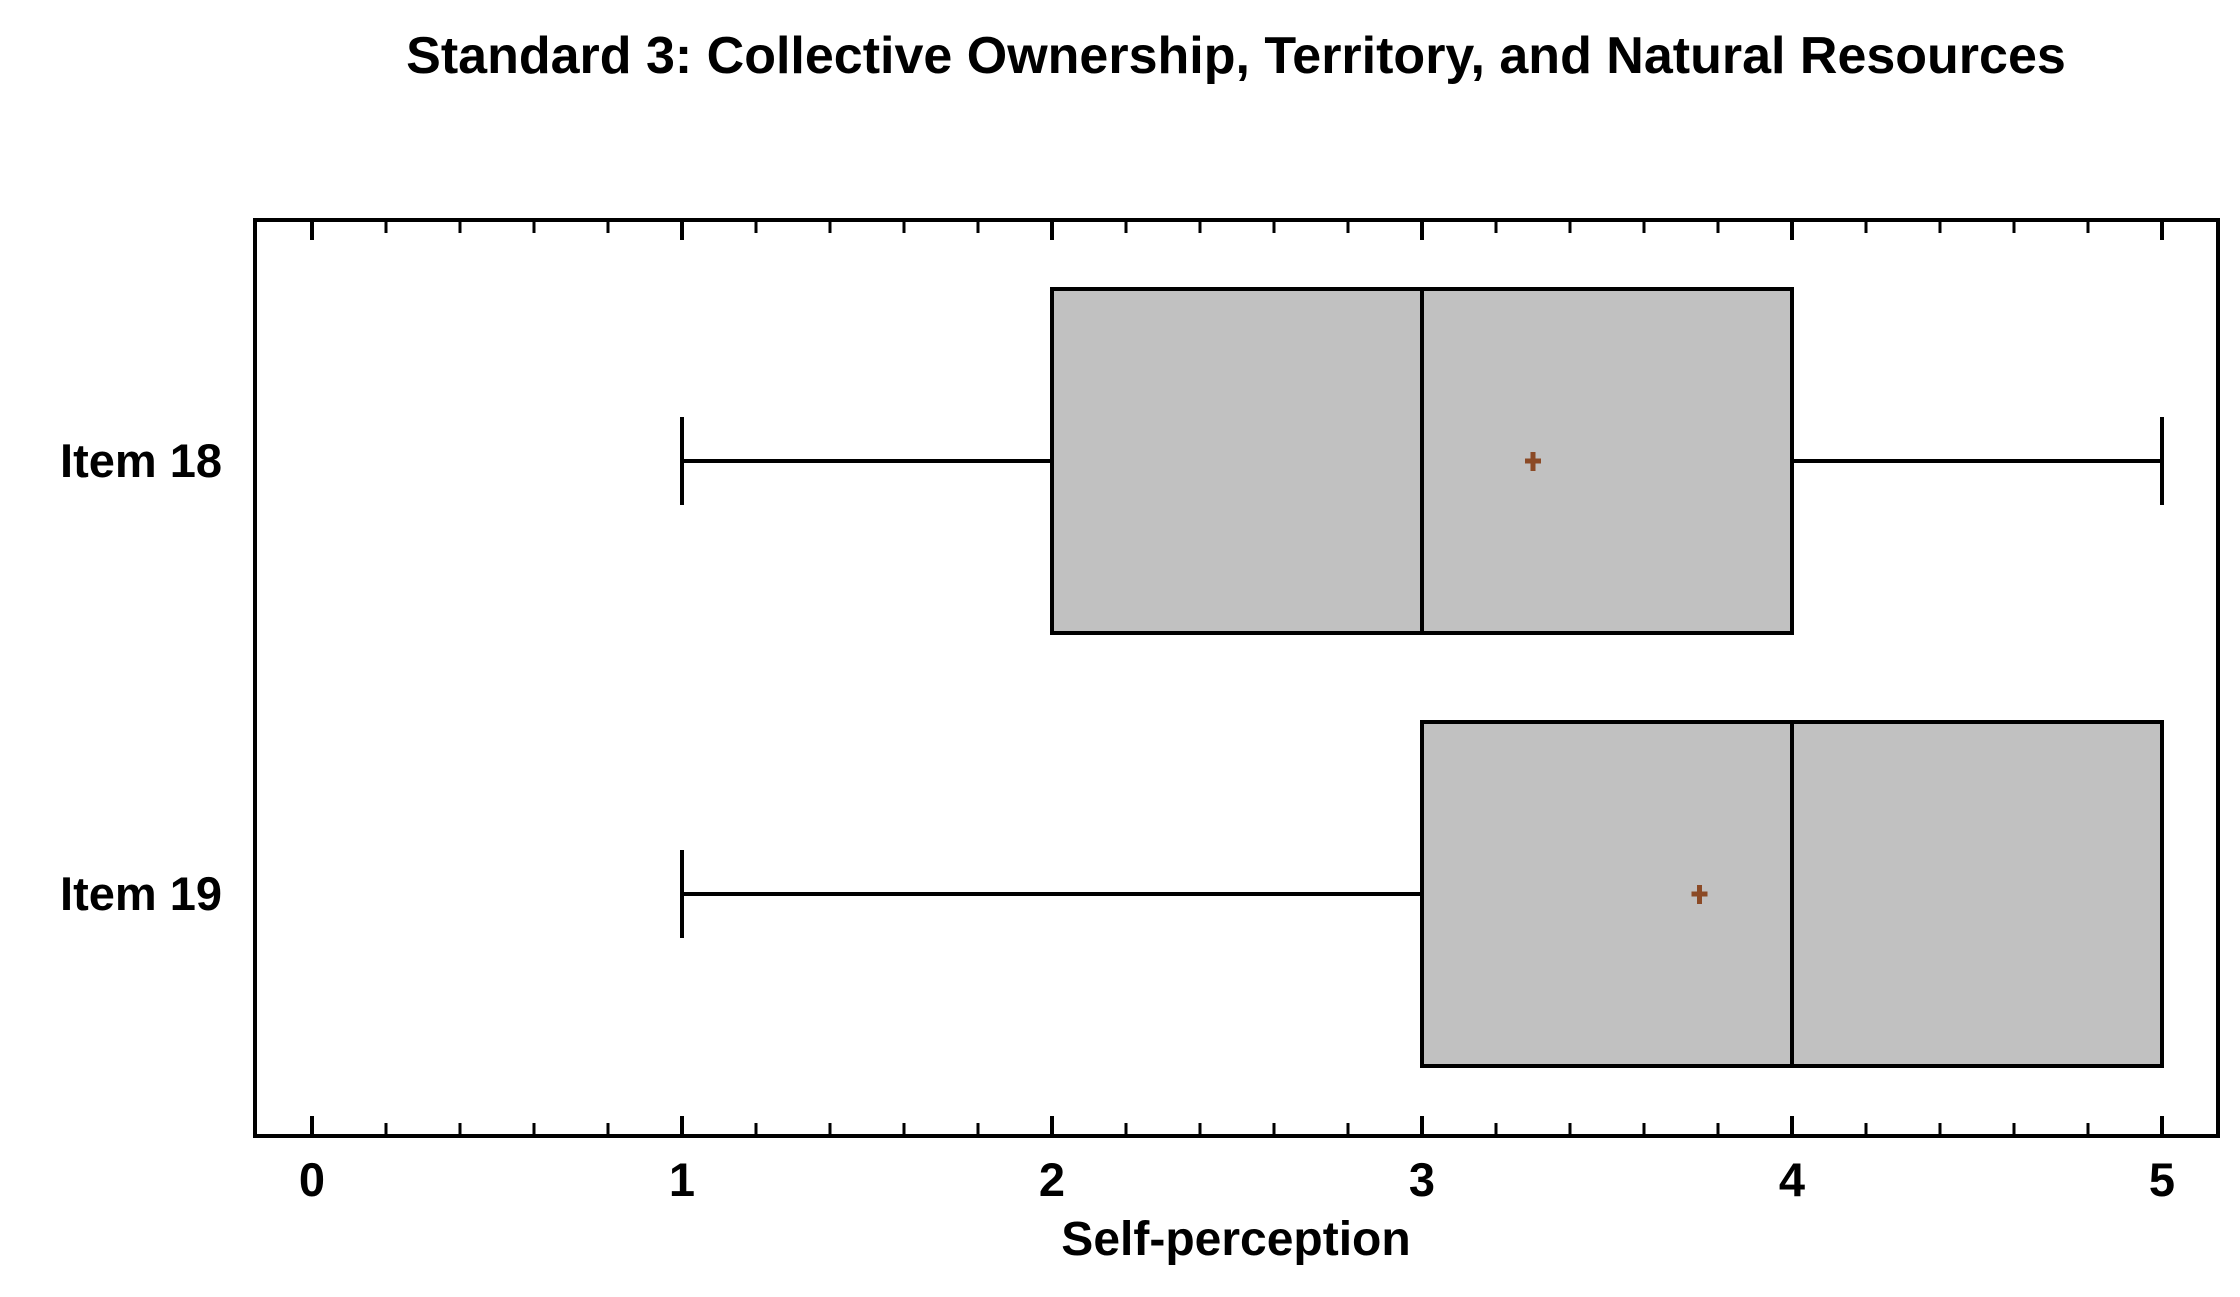  Describe the element at coordinates (1052, 1179) in the screenshot. I see `x-tick-label: 2` at that location.